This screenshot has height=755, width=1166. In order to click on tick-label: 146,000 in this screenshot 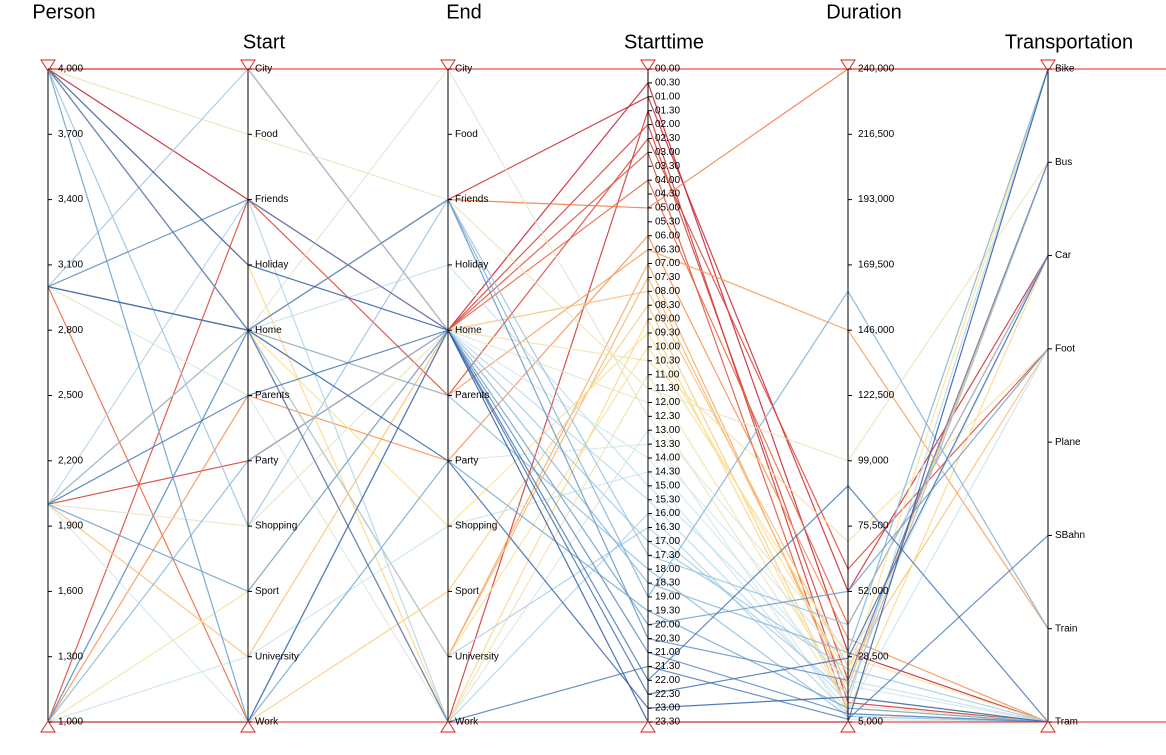, I will do `click(876, 330)`.